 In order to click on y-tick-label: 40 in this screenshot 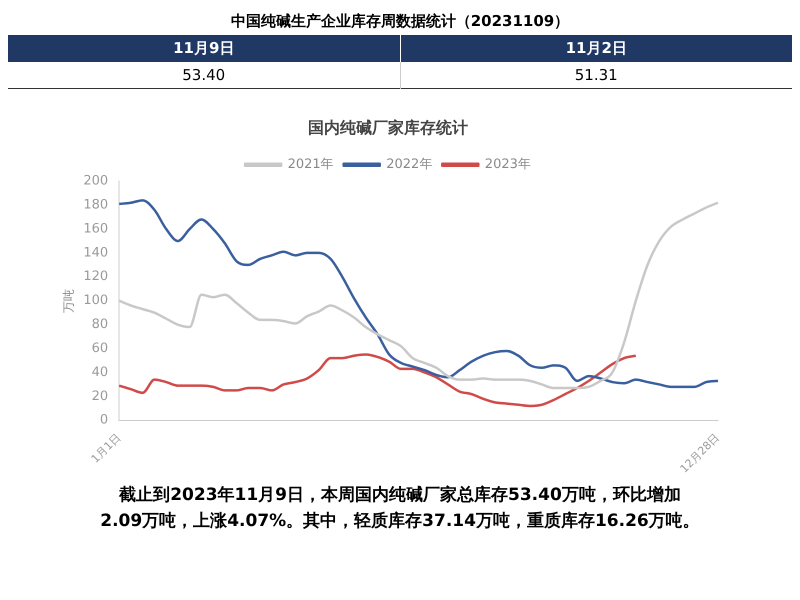, I will do `click(100, 372)`.